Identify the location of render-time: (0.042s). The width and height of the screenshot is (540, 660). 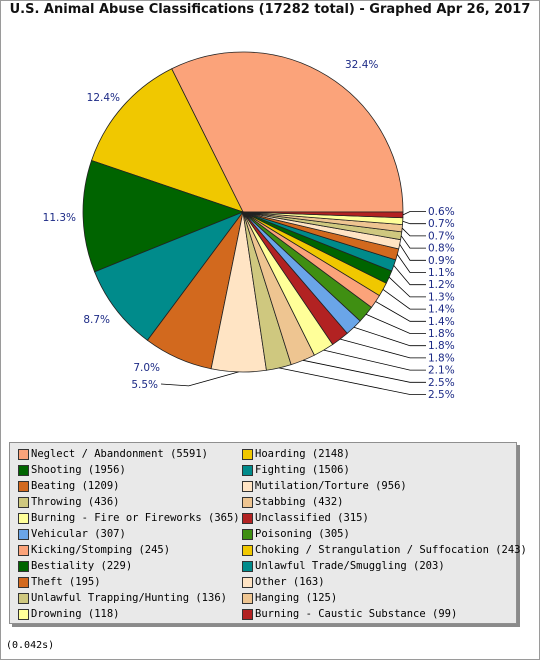
(30, 645).